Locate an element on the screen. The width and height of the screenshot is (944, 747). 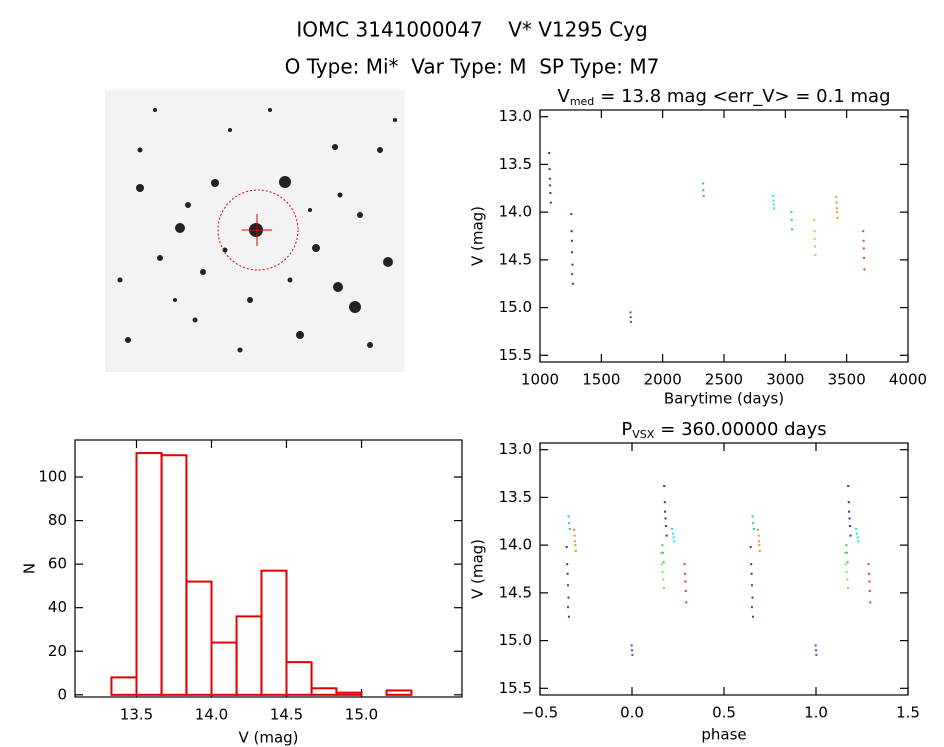
y-tick-label: 14.5 is located at coordinates (515, 592).